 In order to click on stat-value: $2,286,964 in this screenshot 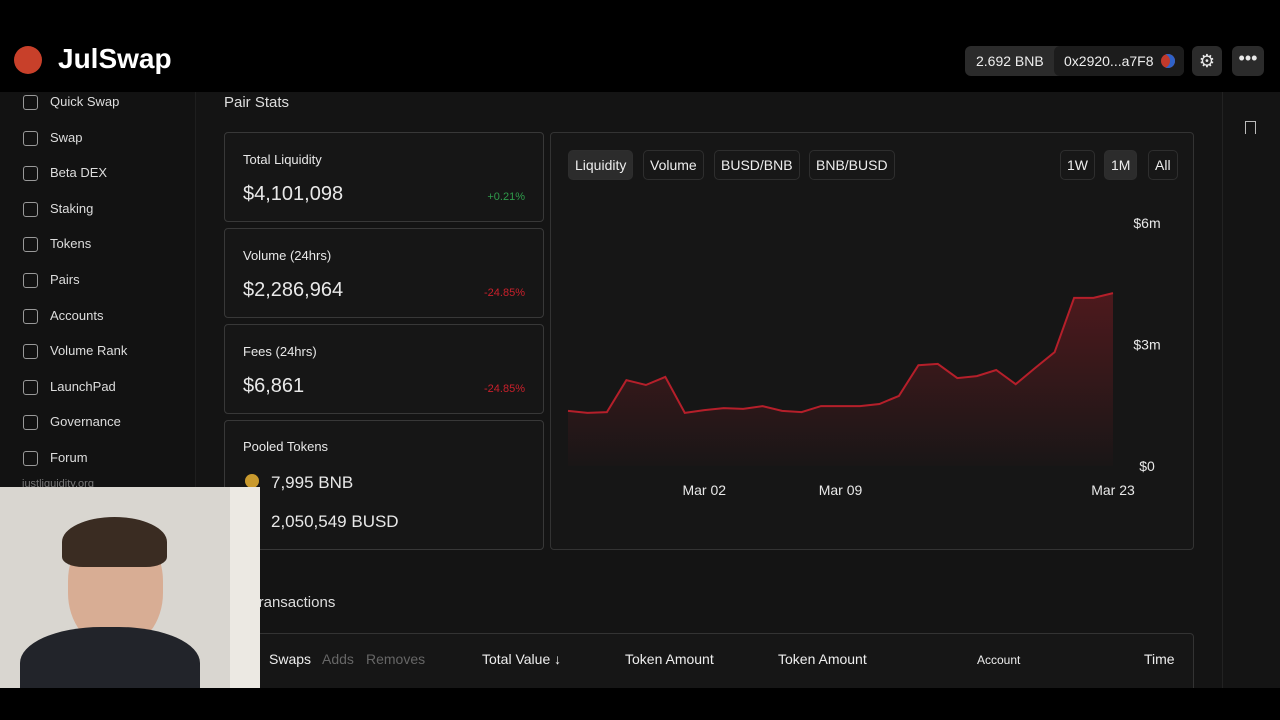, I will do `click(293, 290)`.